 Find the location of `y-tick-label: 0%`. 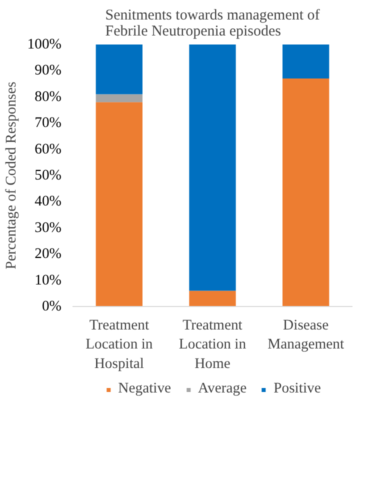

y-tick-label: 0% is located at coordinates (52, 306).